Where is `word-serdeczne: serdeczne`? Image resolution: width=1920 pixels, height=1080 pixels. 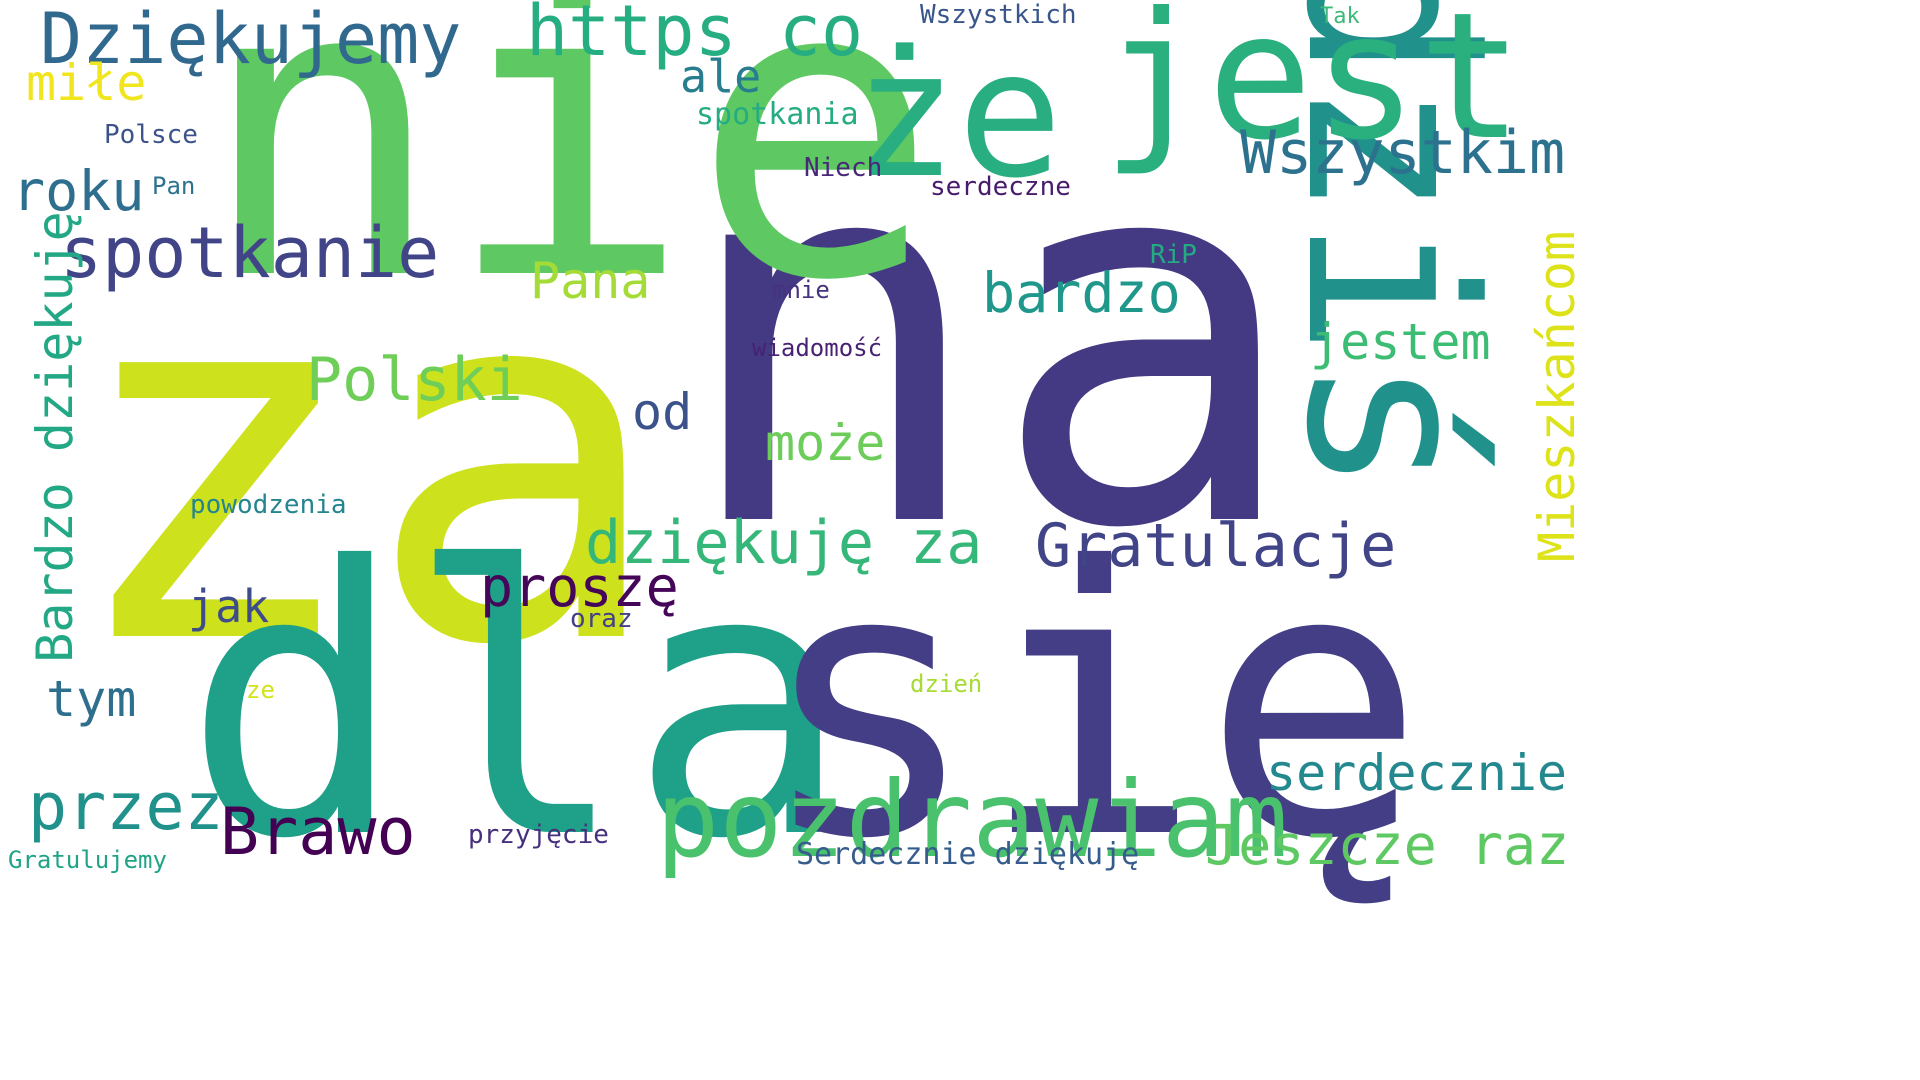
word-serdeczne: serdeczne is located at coordinates (1000, 187).